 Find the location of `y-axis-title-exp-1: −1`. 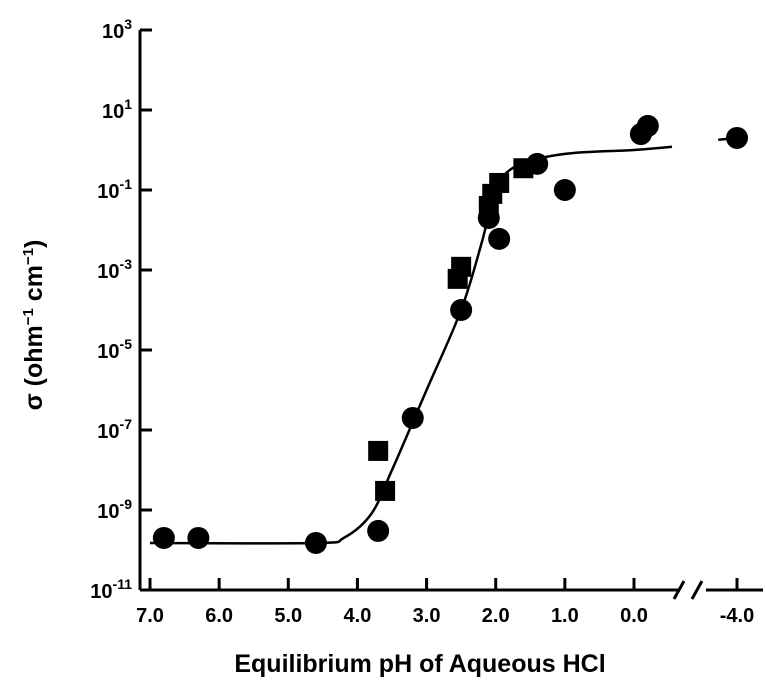

y-axis-title-exp-1: −1 is located at coordinates (28, 316).